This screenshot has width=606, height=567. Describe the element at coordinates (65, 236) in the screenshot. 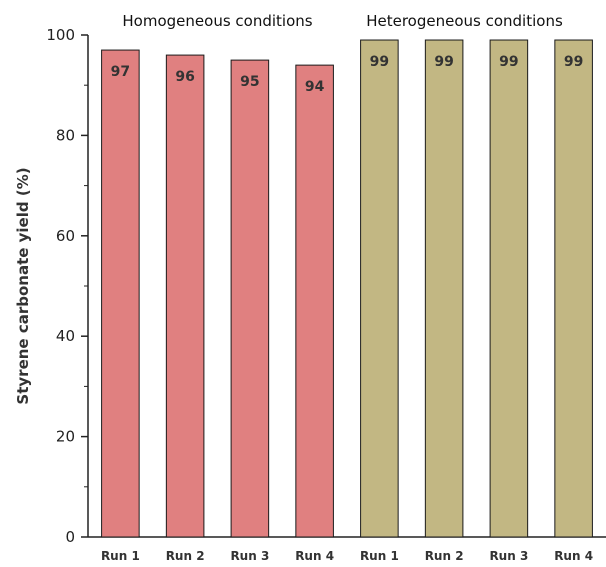

I see `y-tick-label: 60` at that location.